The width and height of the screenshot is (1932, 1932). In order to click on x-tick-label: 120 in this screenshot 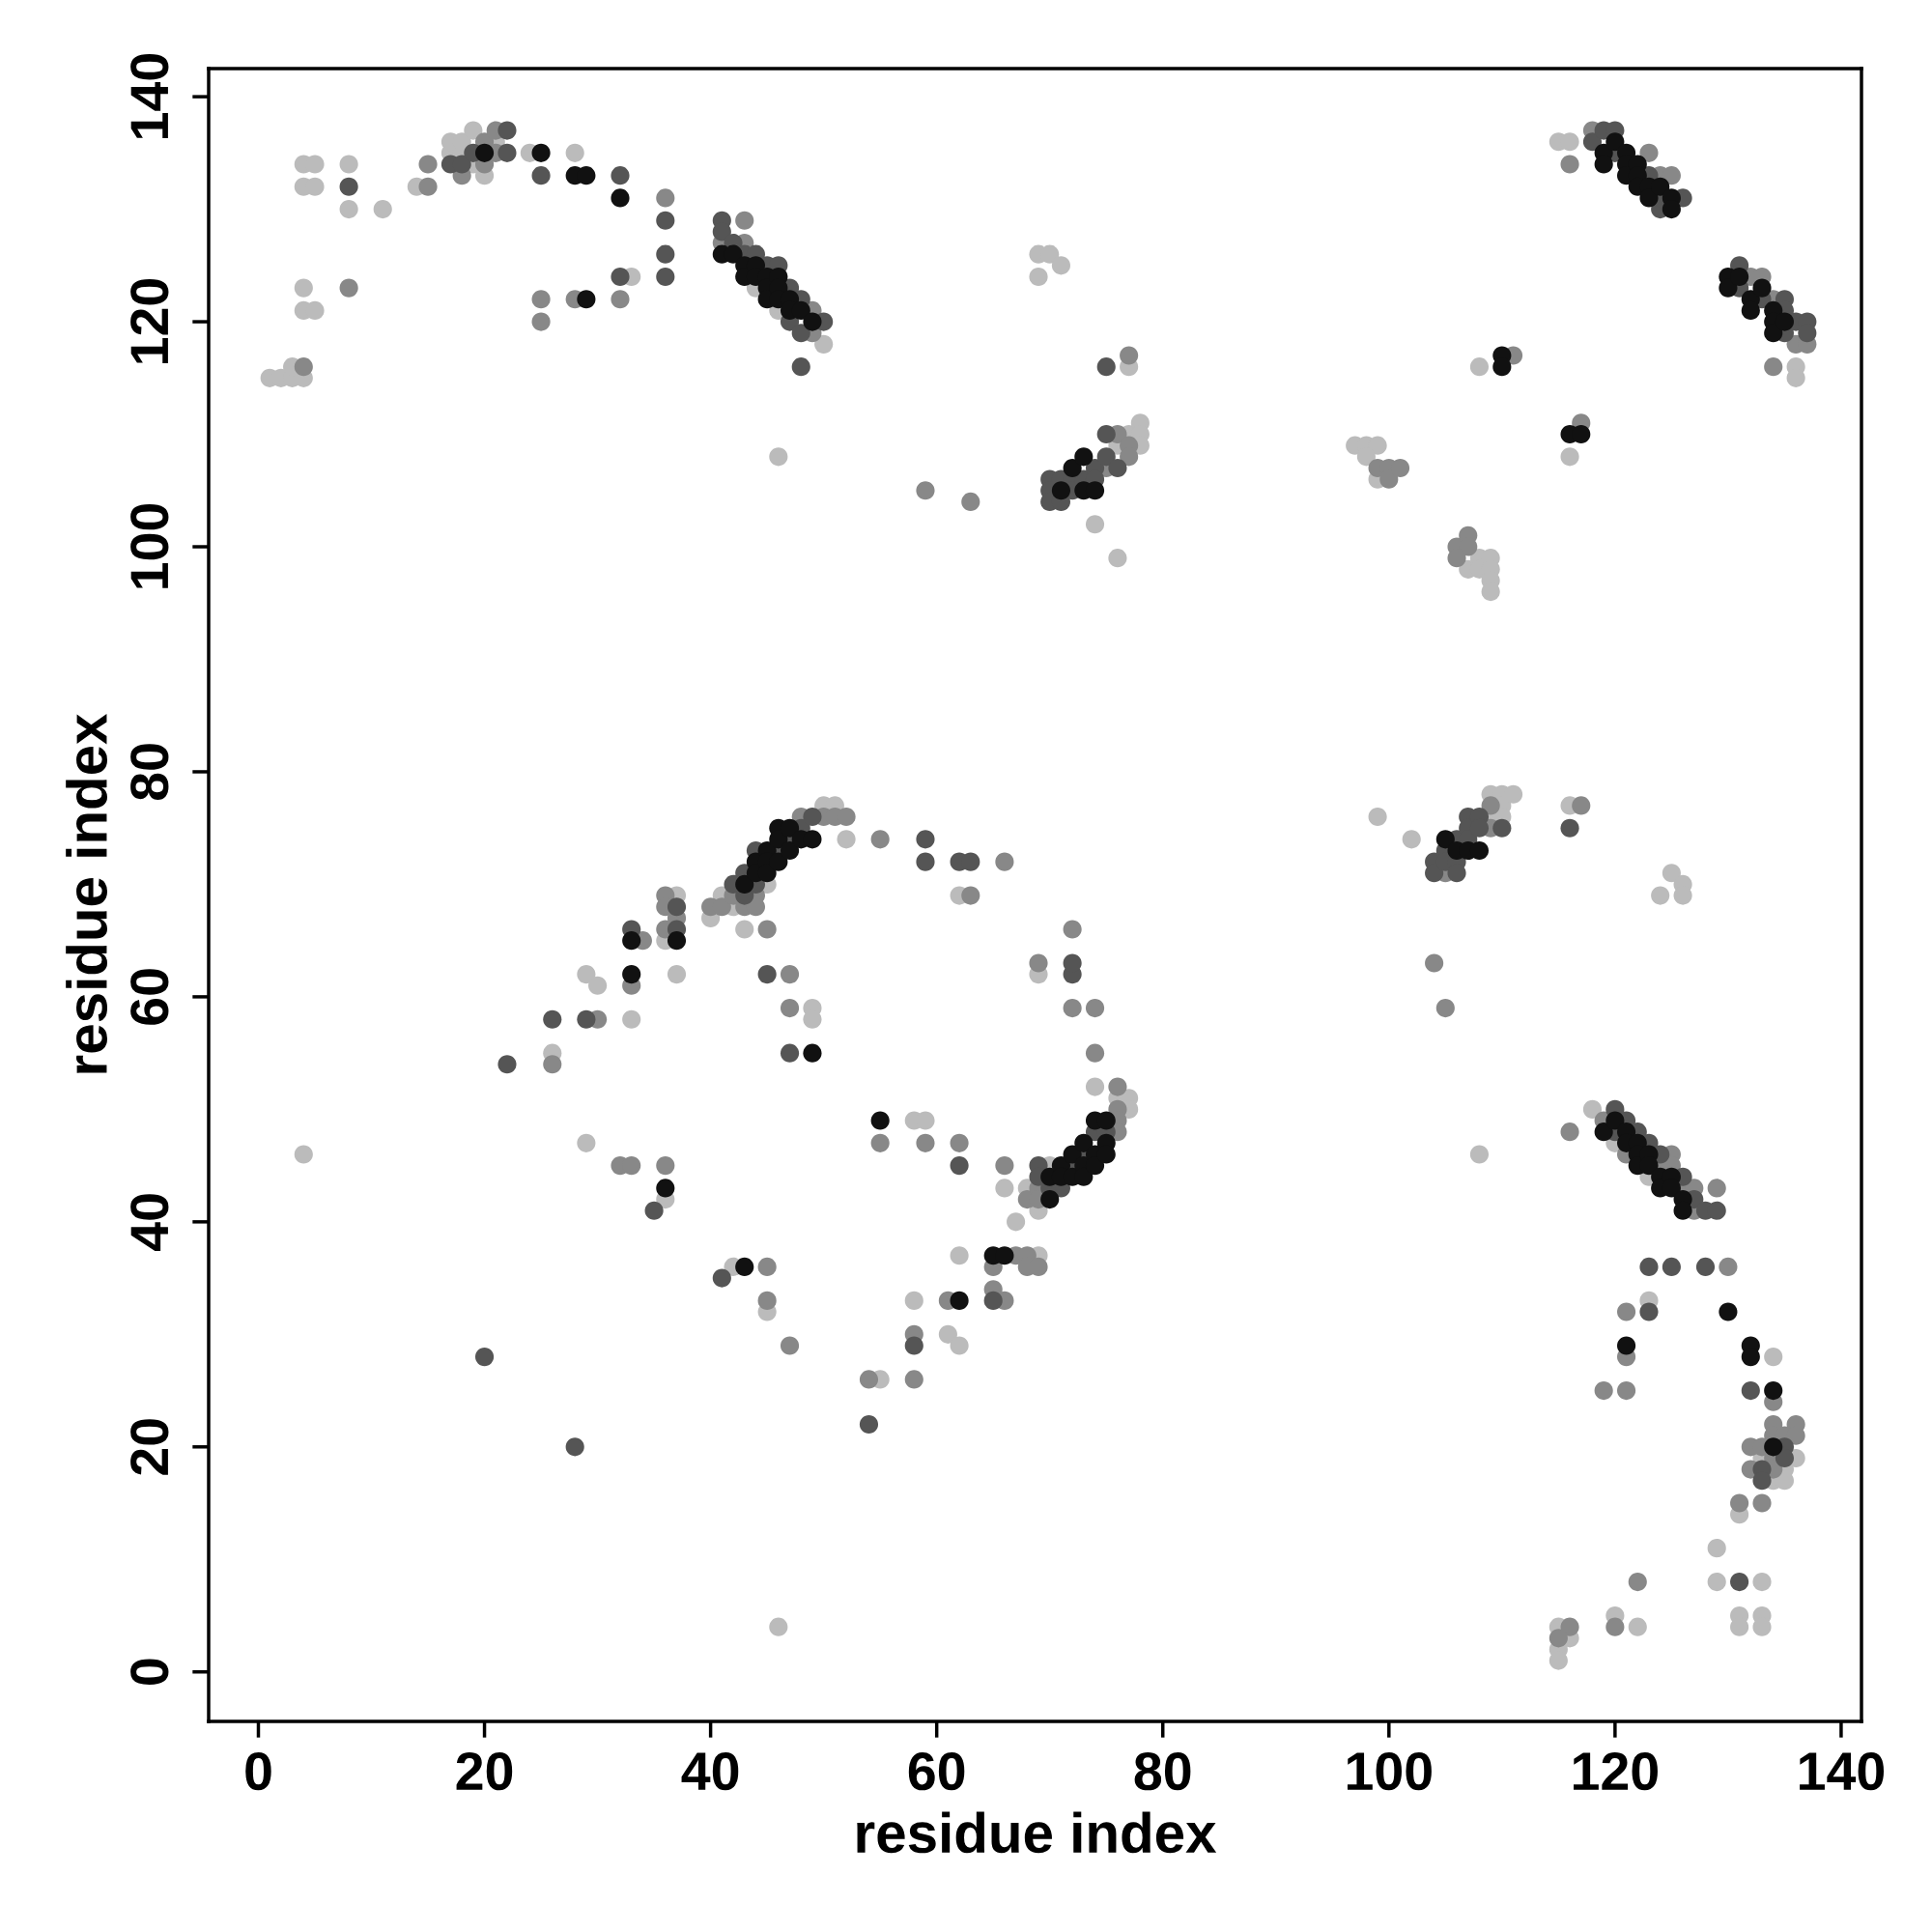, I will do `click(1616, 1771)`.